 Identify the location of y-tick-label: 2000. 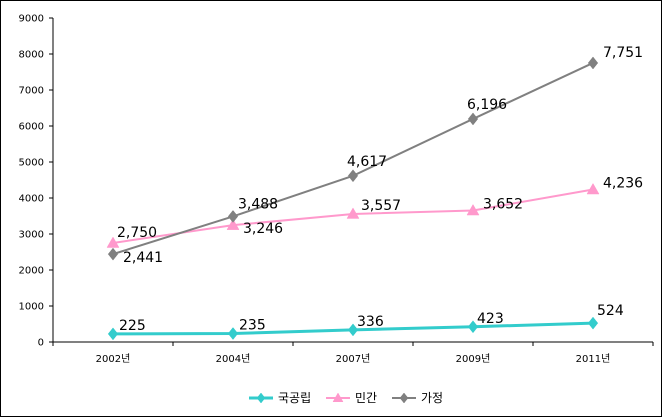
(31, 271).